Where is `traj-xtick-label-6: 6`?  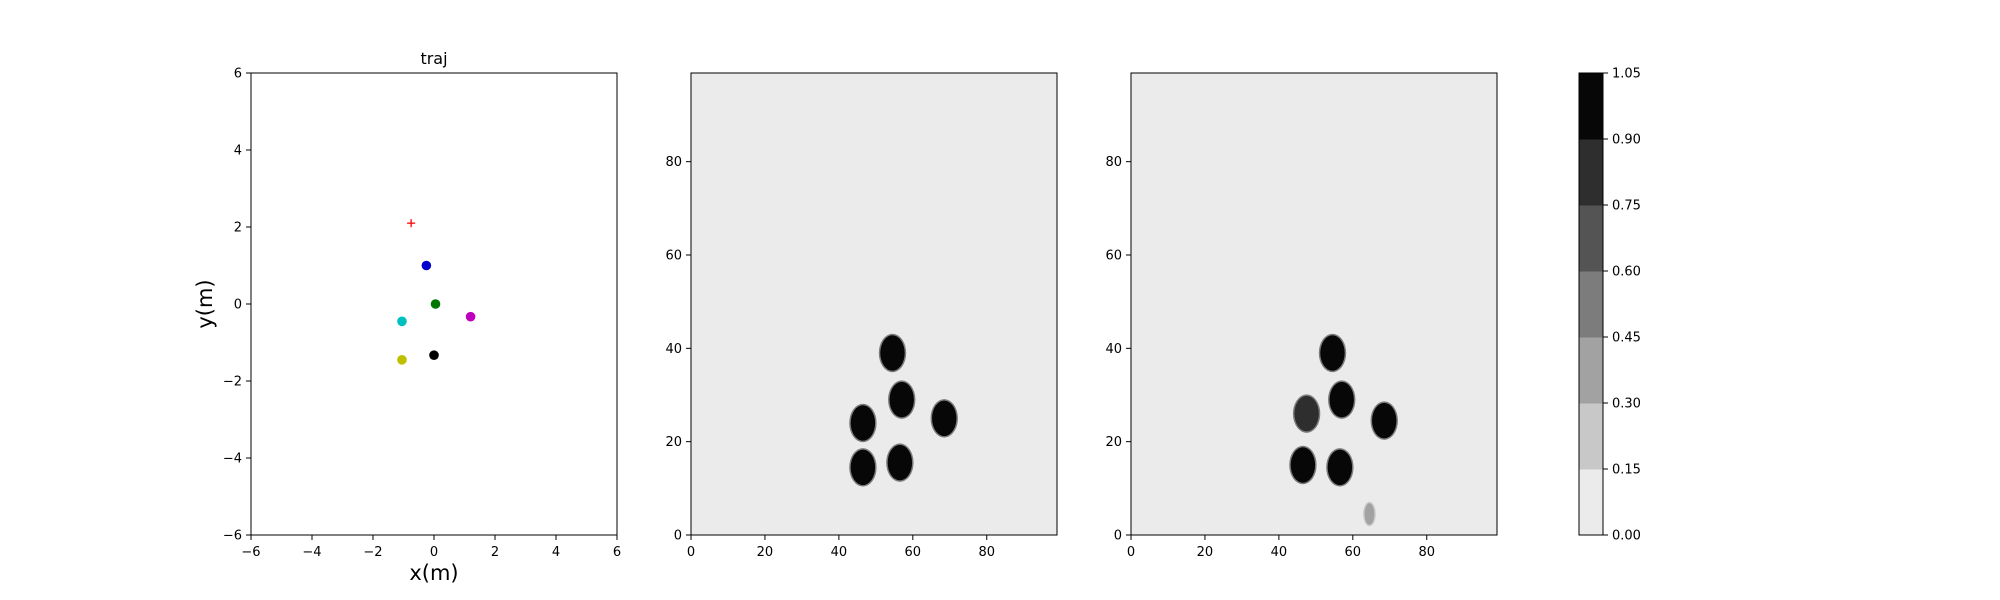
traj-xtick-label-6: 6 is located at coordinates (617, 552).